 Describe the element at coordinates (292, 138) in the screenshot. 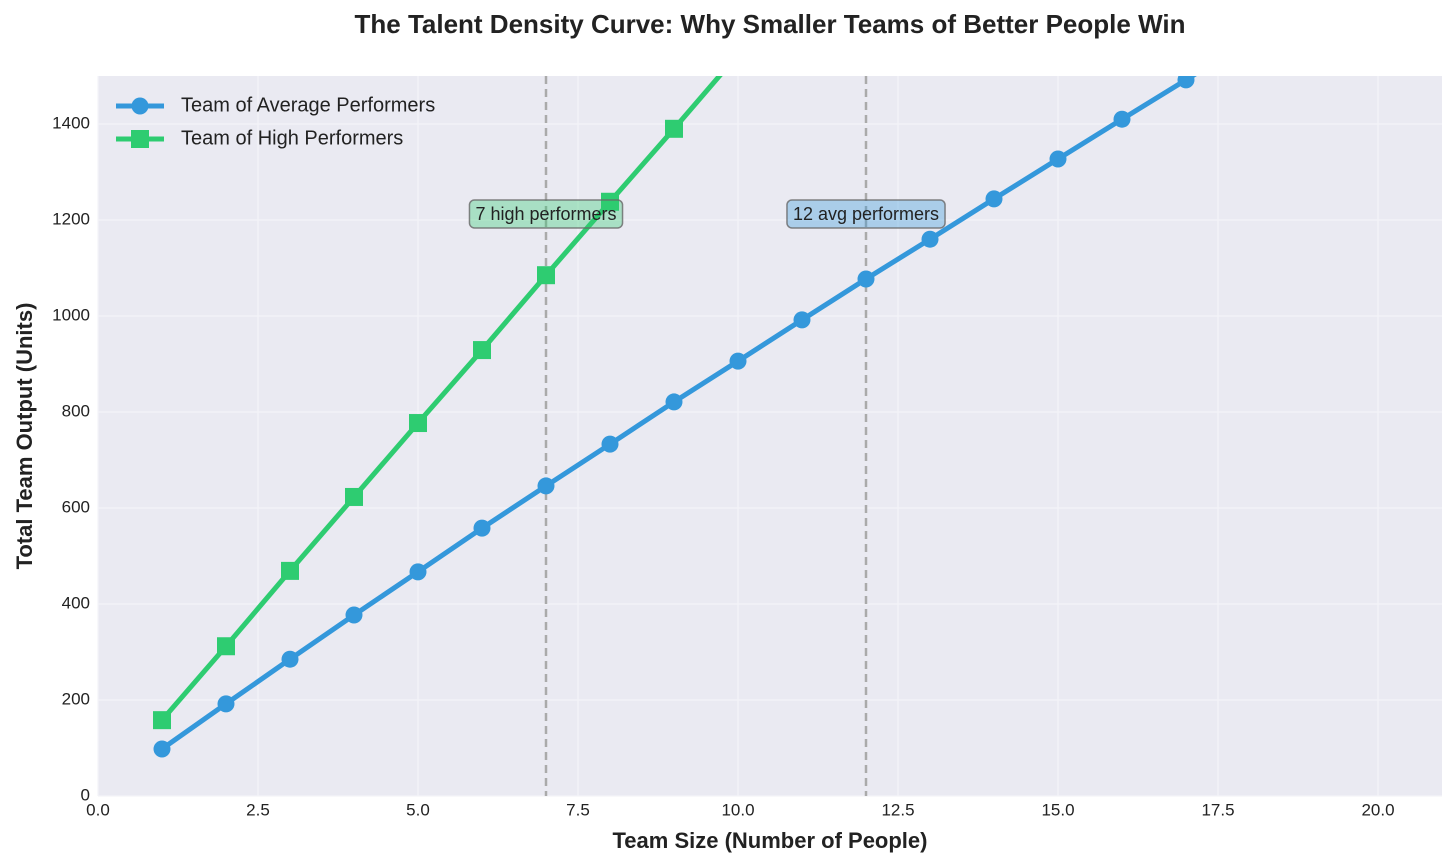

I see `legend-label: Team of High Performers` at that location.